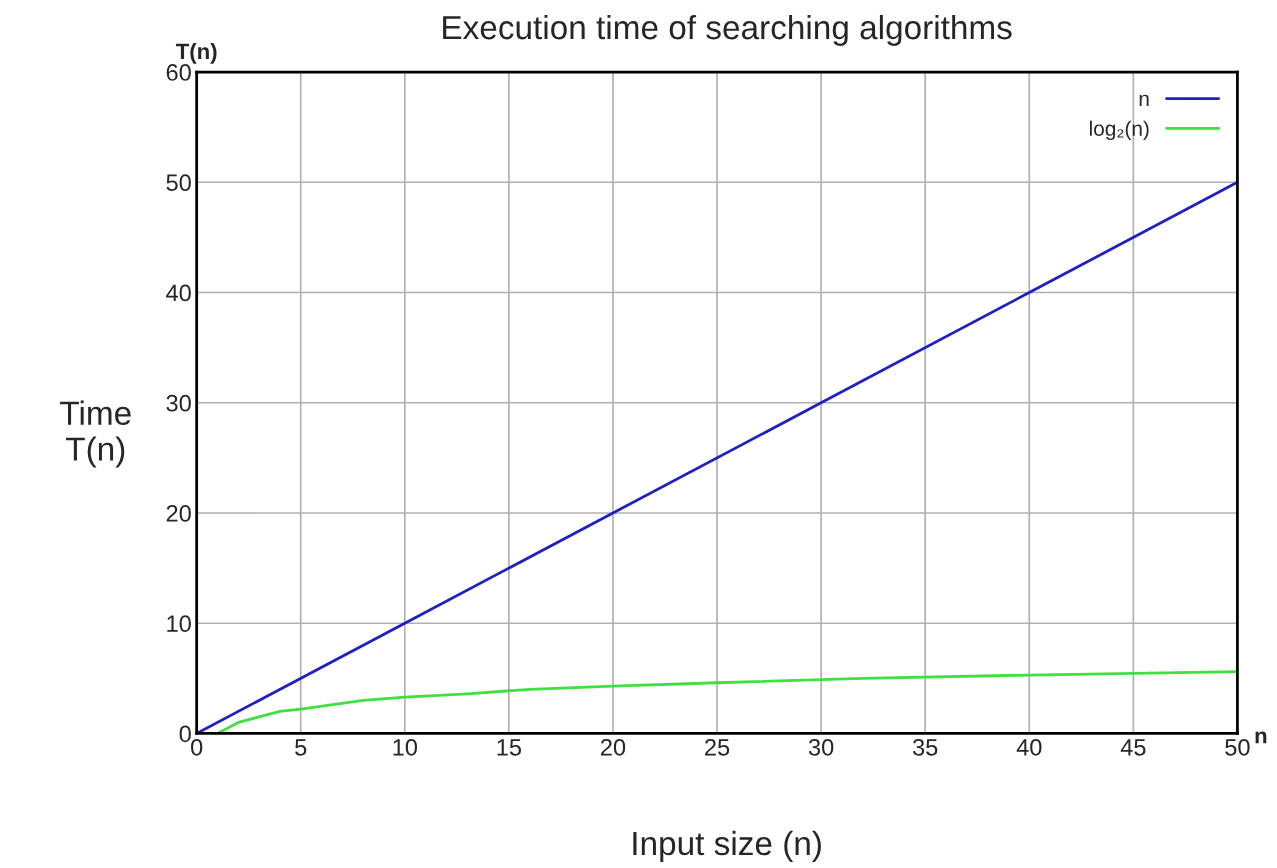  Describe the element at coordinates (178, 513) in the screenshot. I see `y-tick-label: 20` at that location.